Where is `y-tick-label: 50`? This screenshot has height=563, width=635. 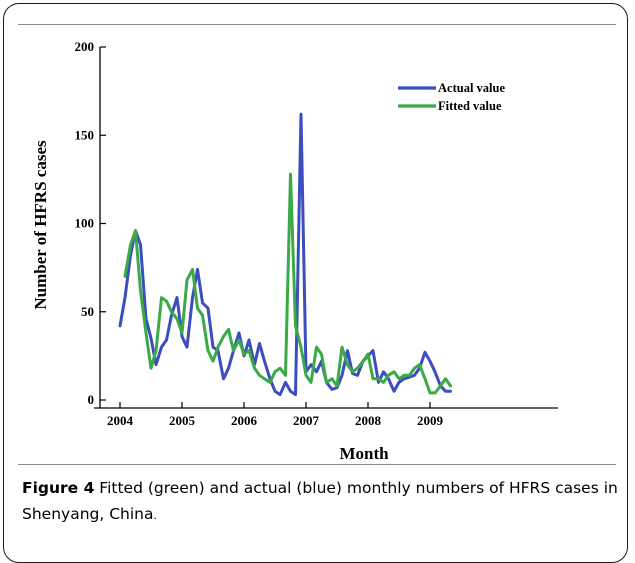
y-tick-label: 50 is located at coordinates (87, 311).